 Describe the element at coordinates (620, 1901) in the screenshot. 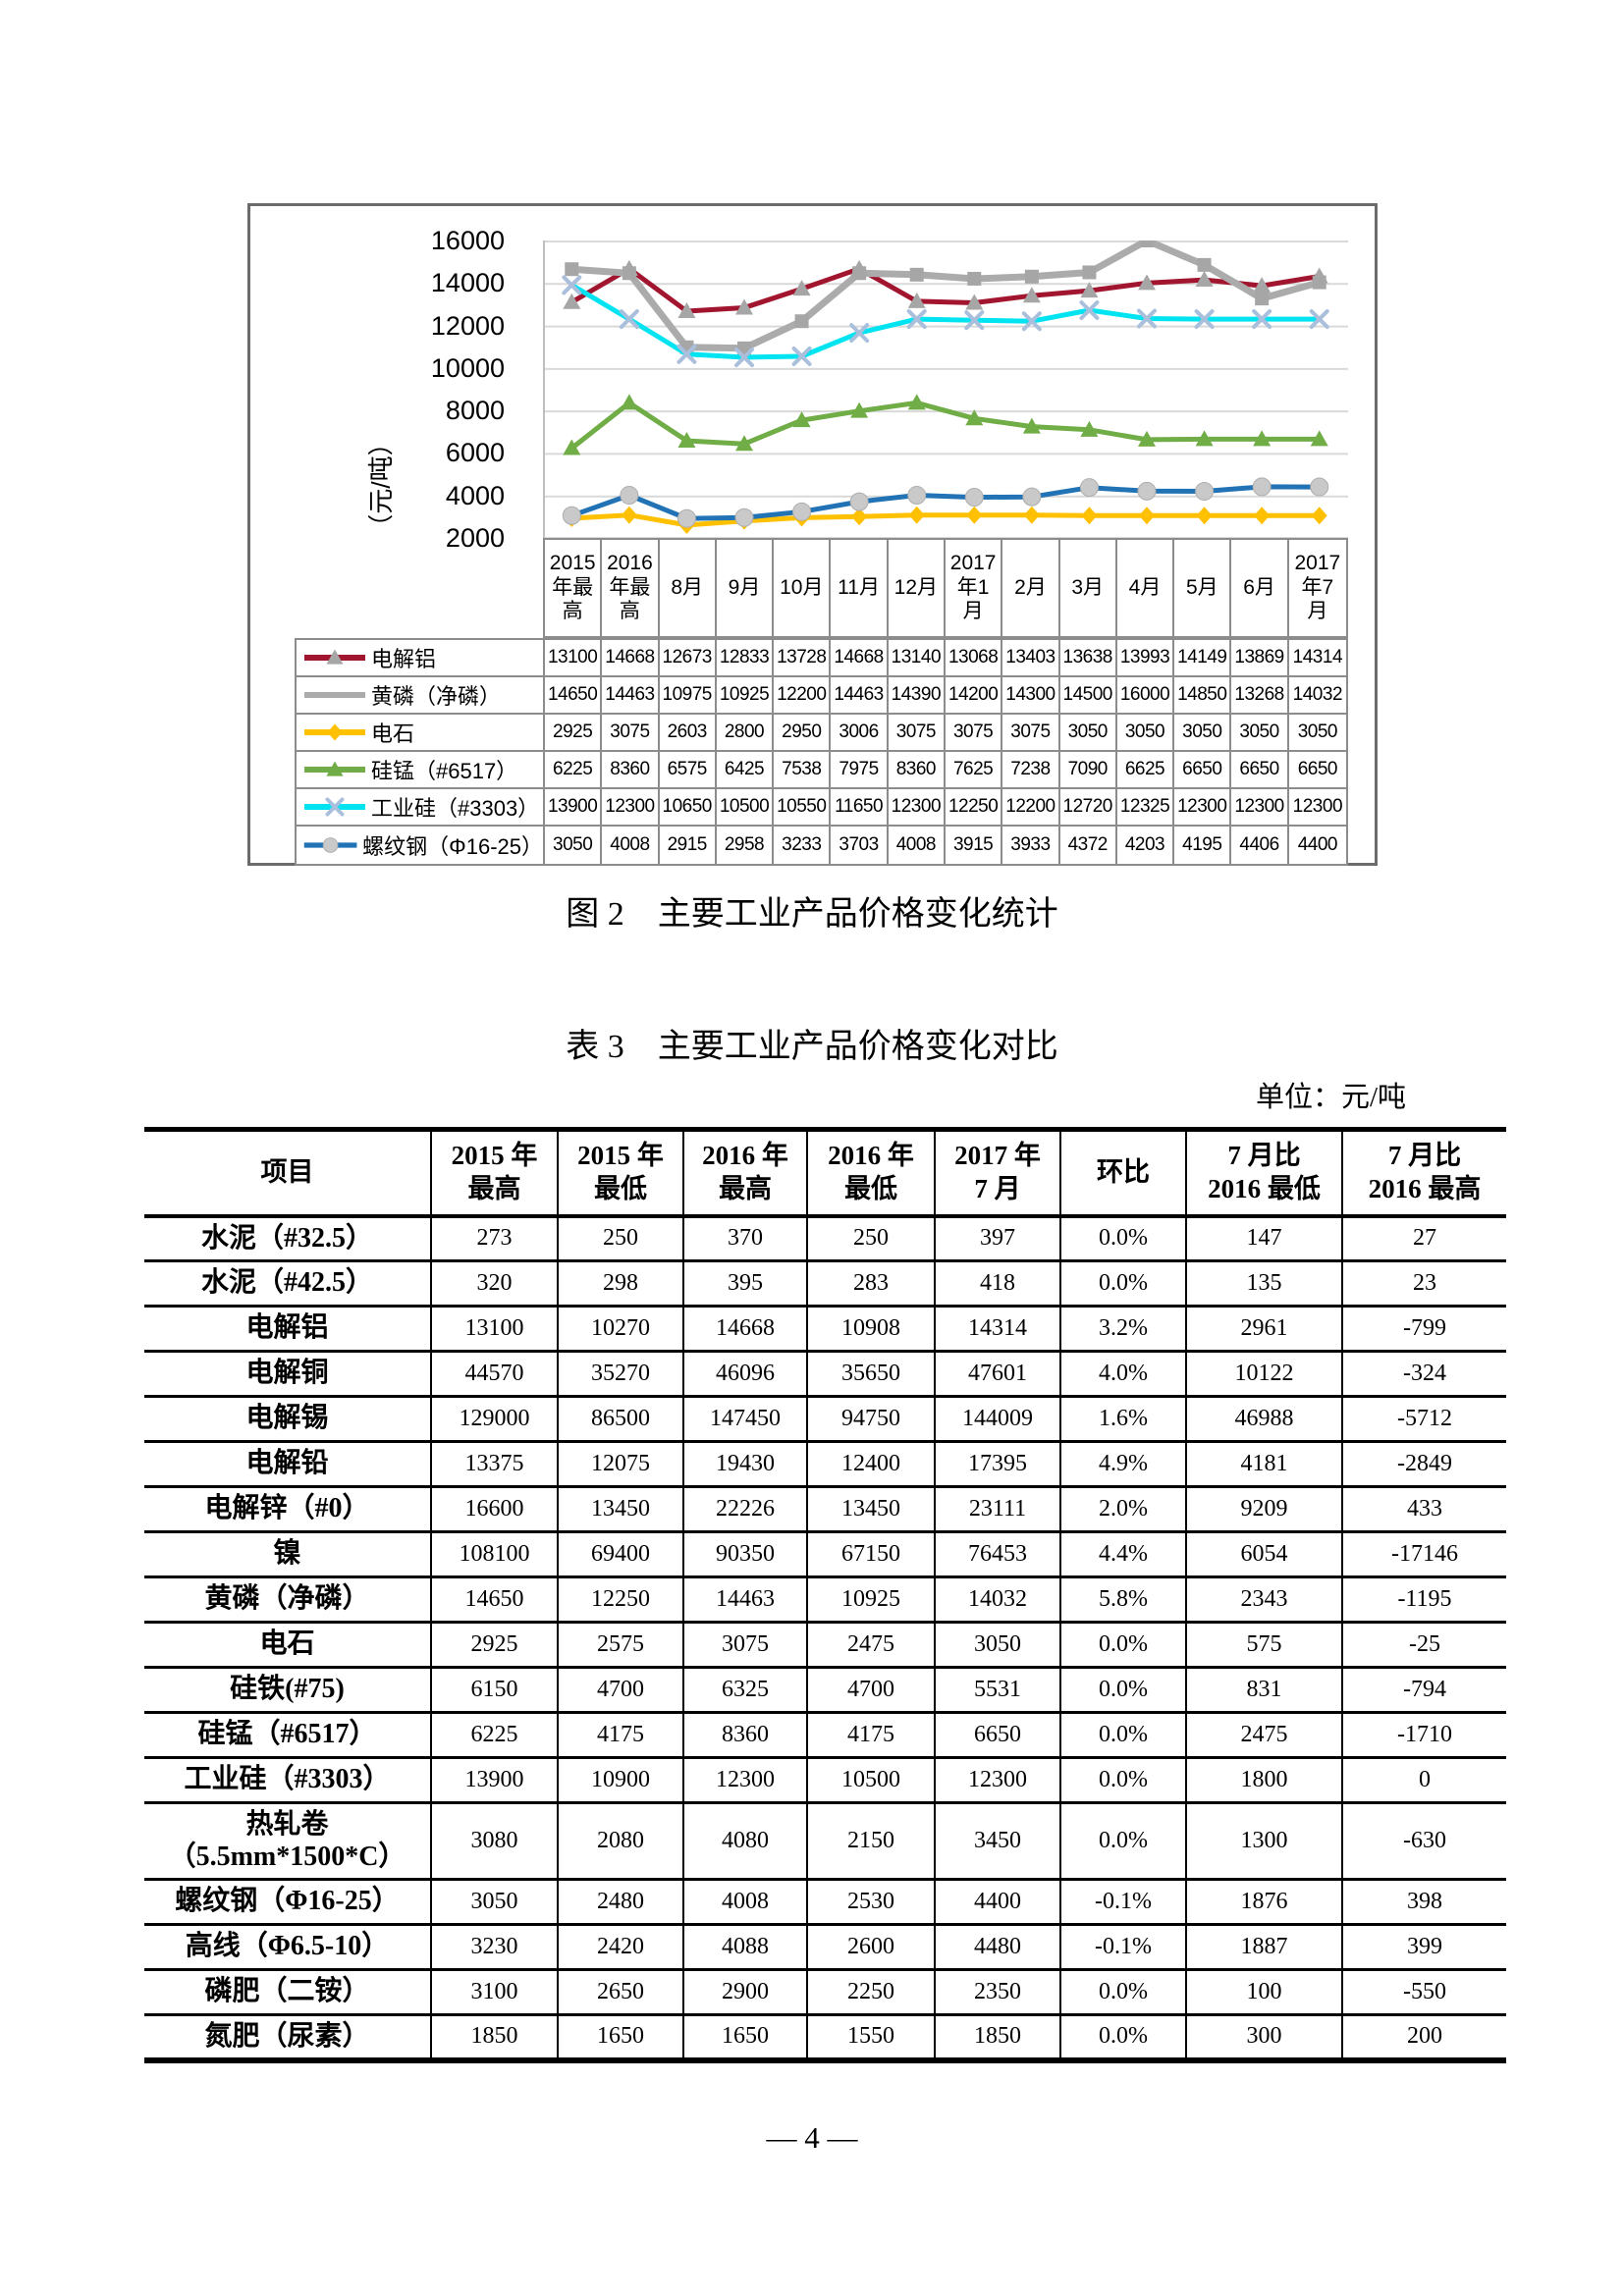

I see `table-cell: 2480` at that location.